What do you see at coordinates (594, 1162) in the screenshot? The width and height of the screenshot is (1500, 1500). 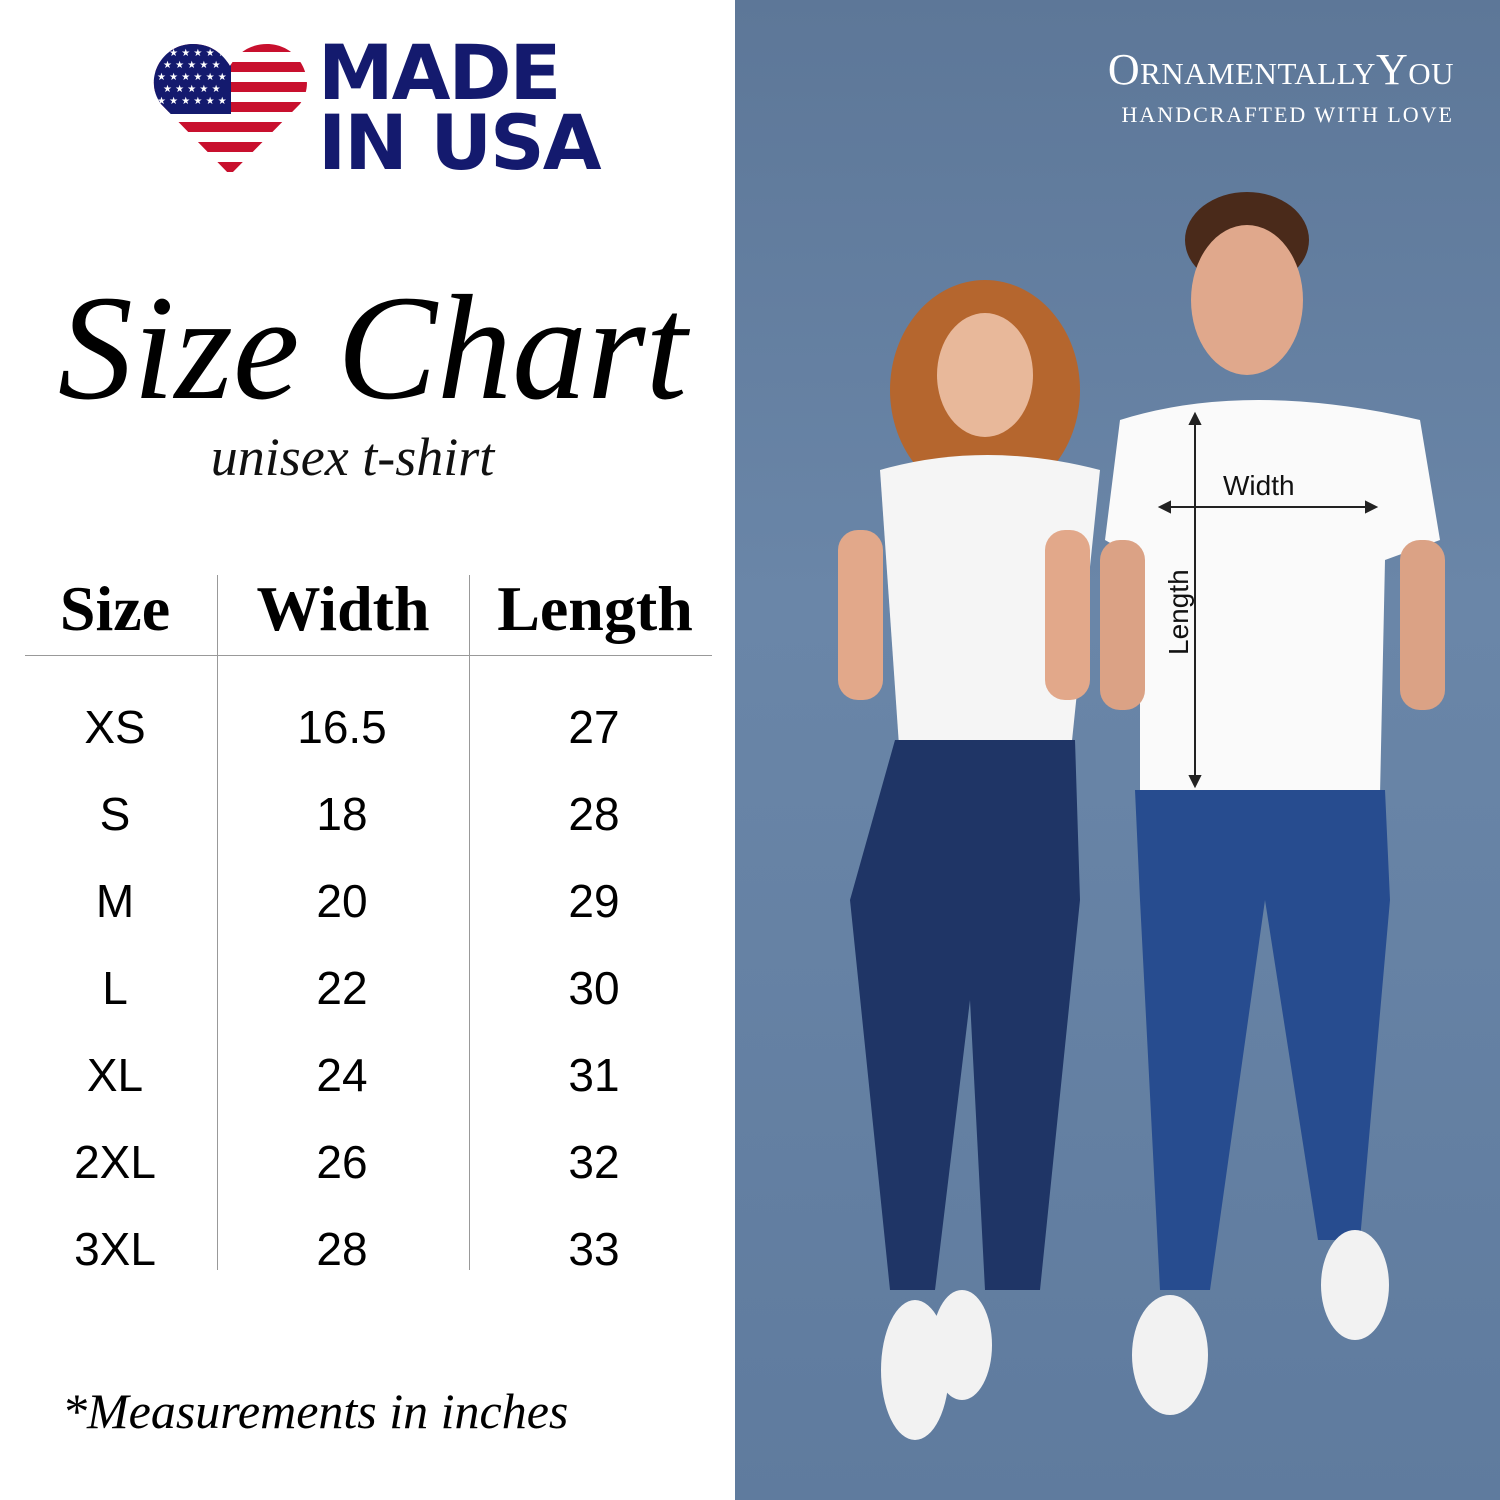 I see `length-cell: 32` at bounding box center [594, 1162].